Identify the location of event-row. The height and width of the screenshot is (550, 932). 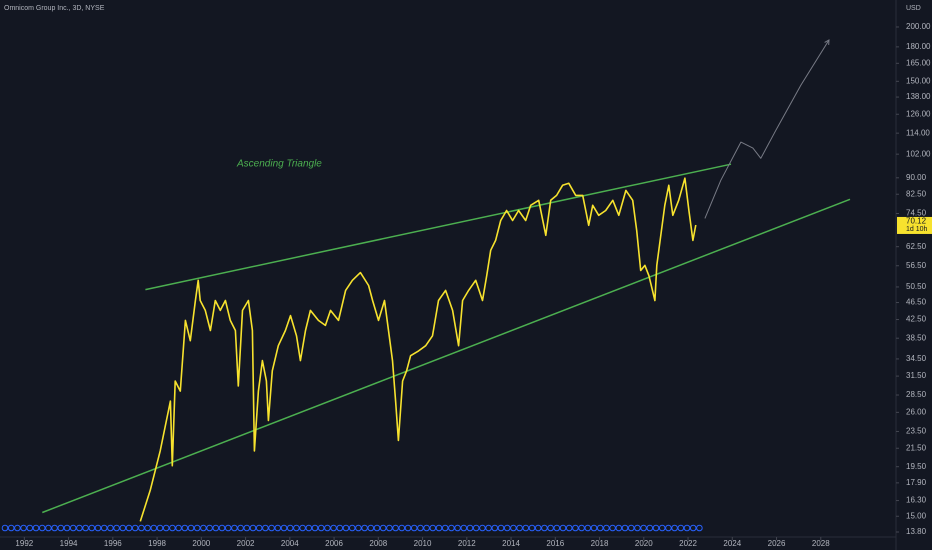
(352, 528).